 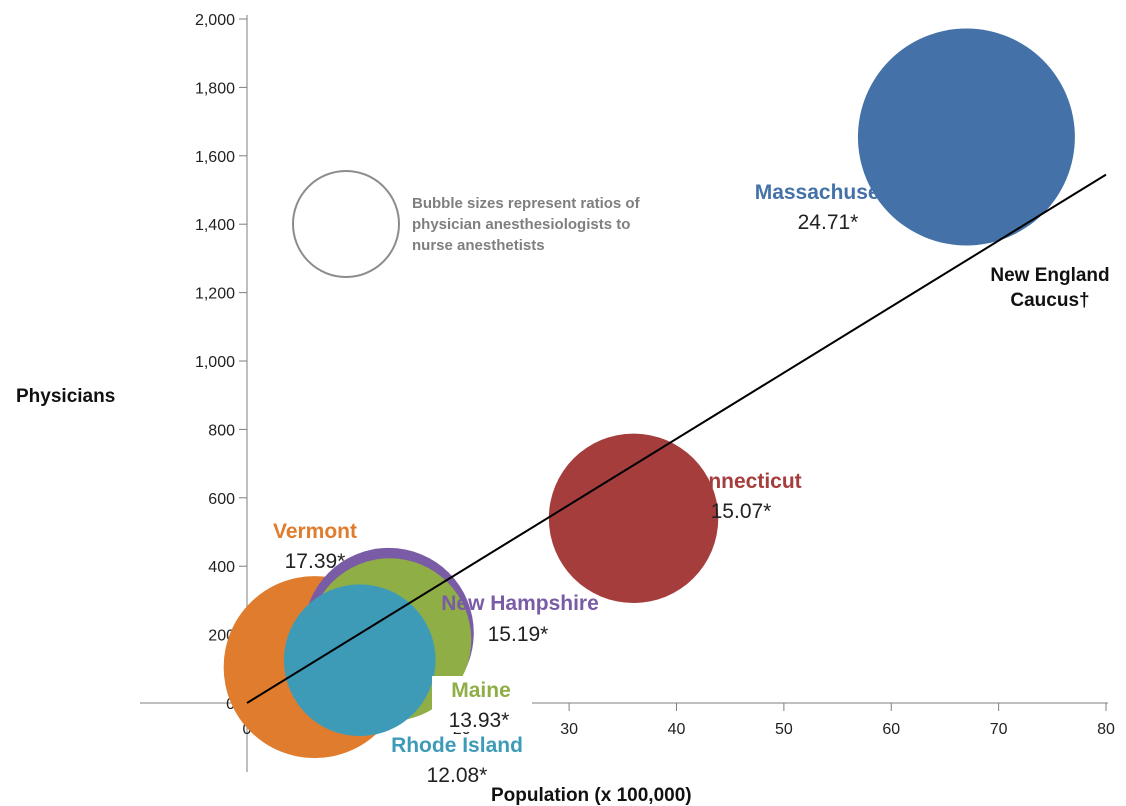 I want to click on x-axis-title: Population (x 100,000), so click(x=591, y=795).